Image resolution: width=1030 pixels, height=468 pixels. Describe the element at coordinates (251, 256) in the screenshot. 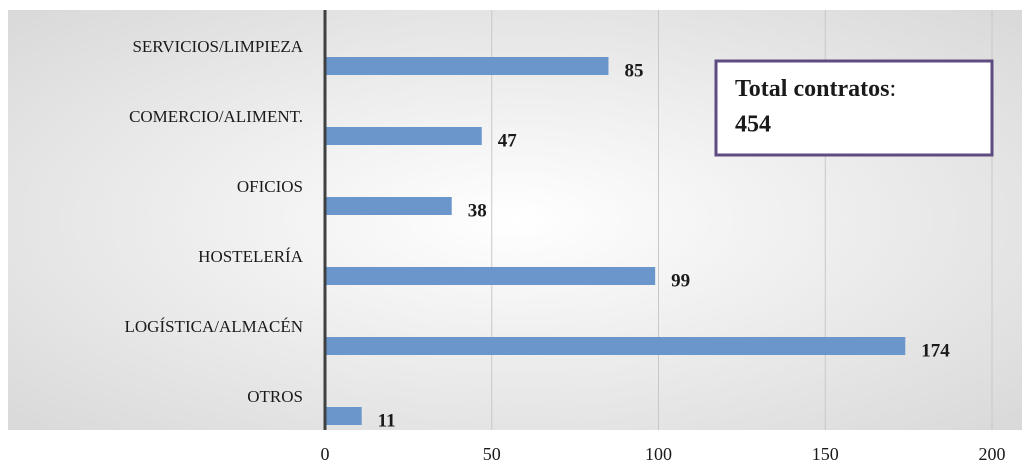

I see `category-label: HOSTELERÍA` at that location.